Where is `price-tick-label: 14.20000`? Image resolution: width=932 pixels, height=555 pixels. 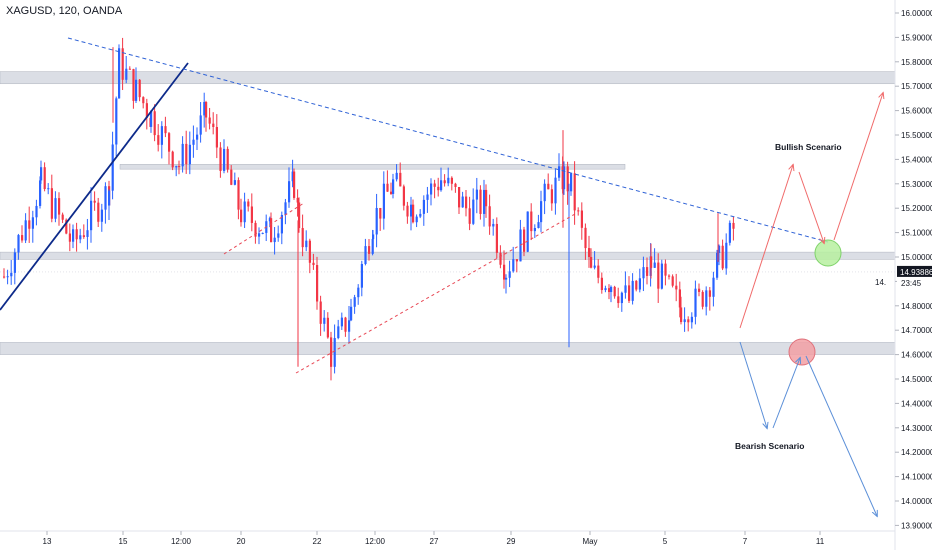
price-tick-label: 14.20000 is located at coordinates (916, 452).